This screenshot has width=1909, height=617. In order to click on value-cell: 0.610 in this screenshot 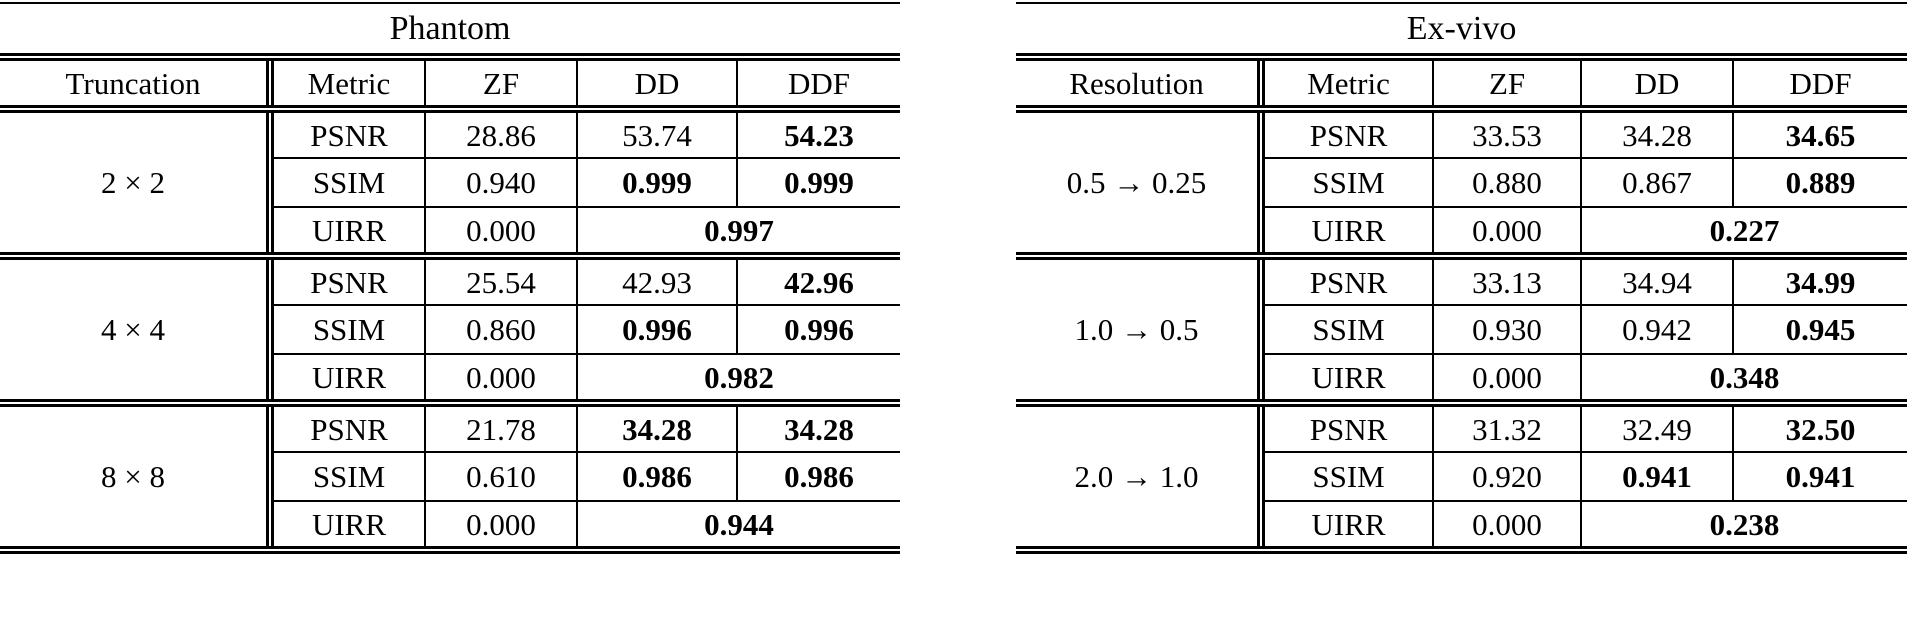, I will do `click(500, 477)`.